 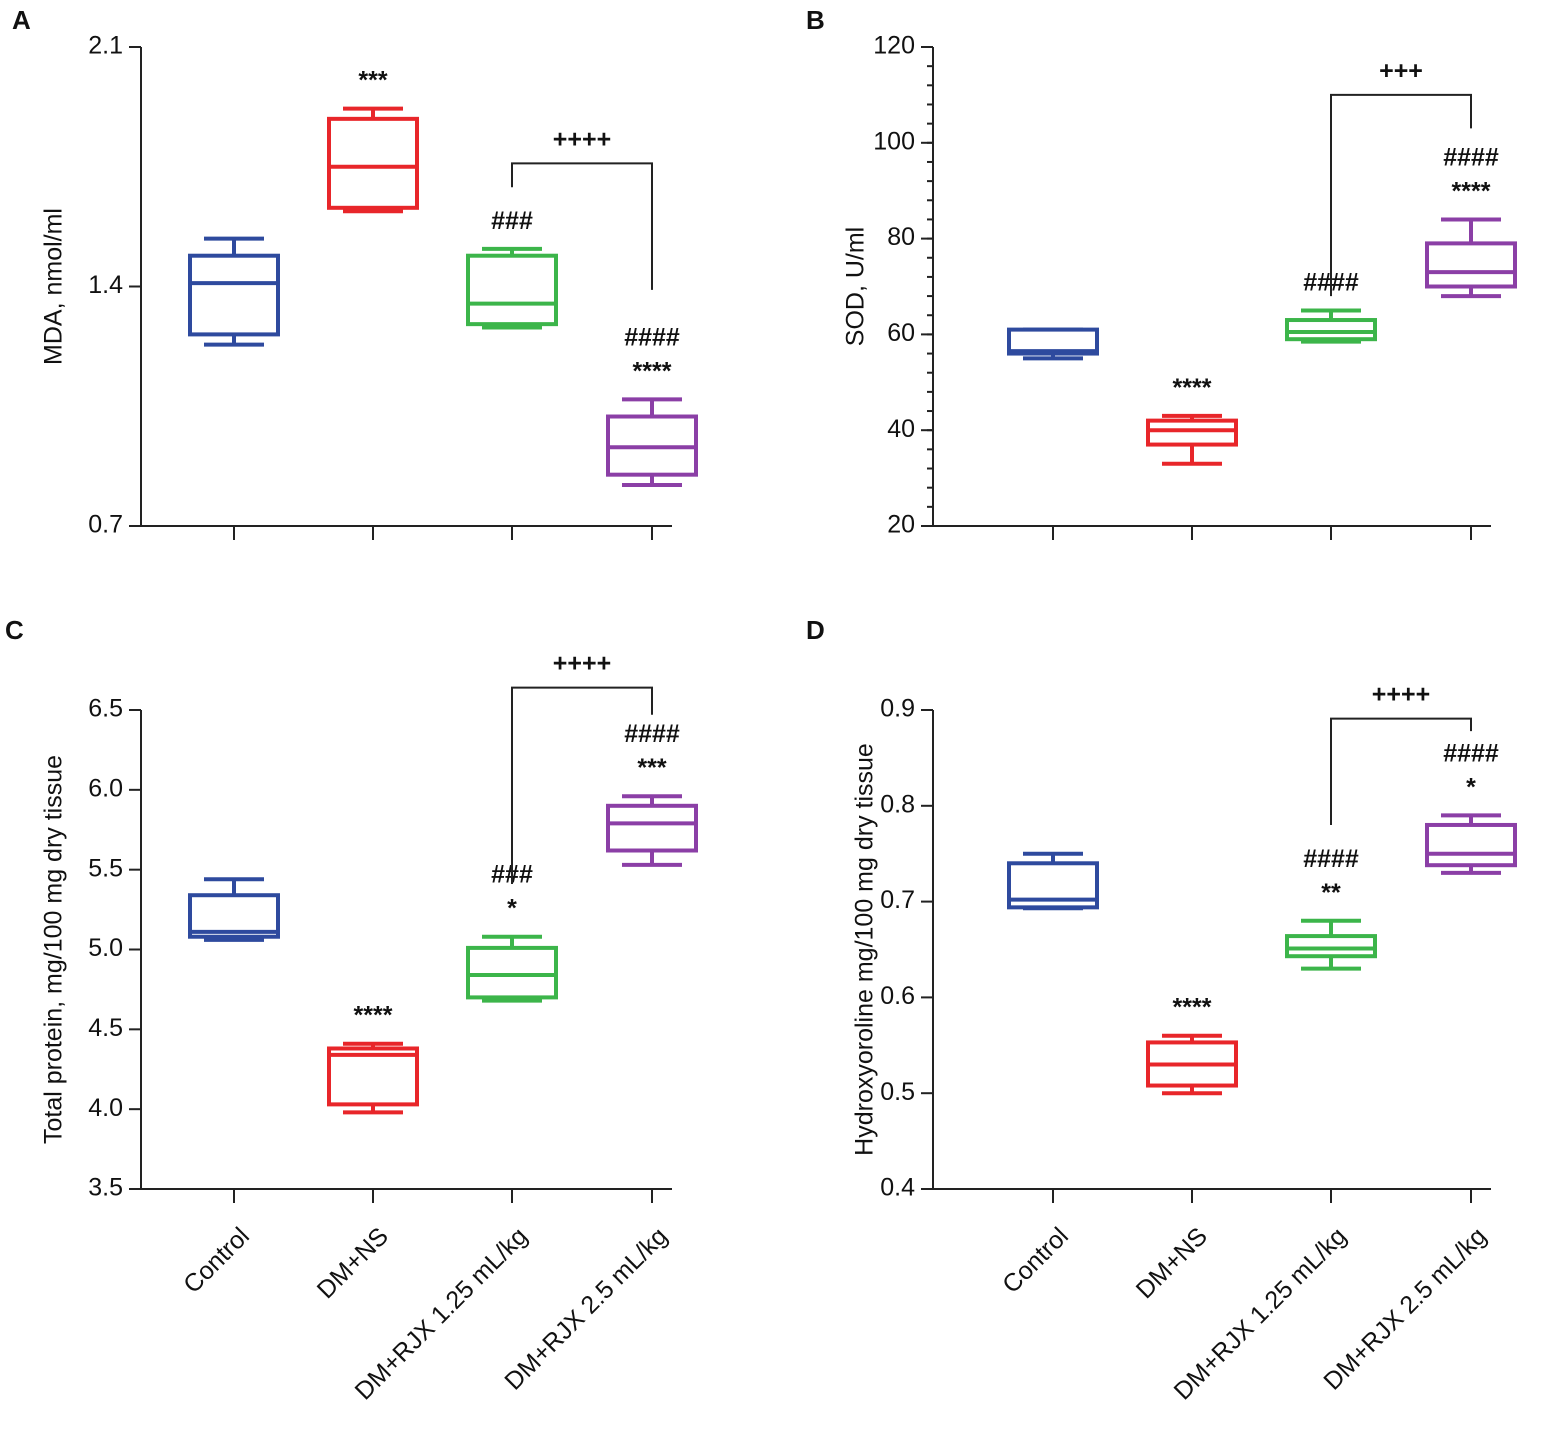 I want to click on y-tick-label: 80, so click(x=901, y=237).